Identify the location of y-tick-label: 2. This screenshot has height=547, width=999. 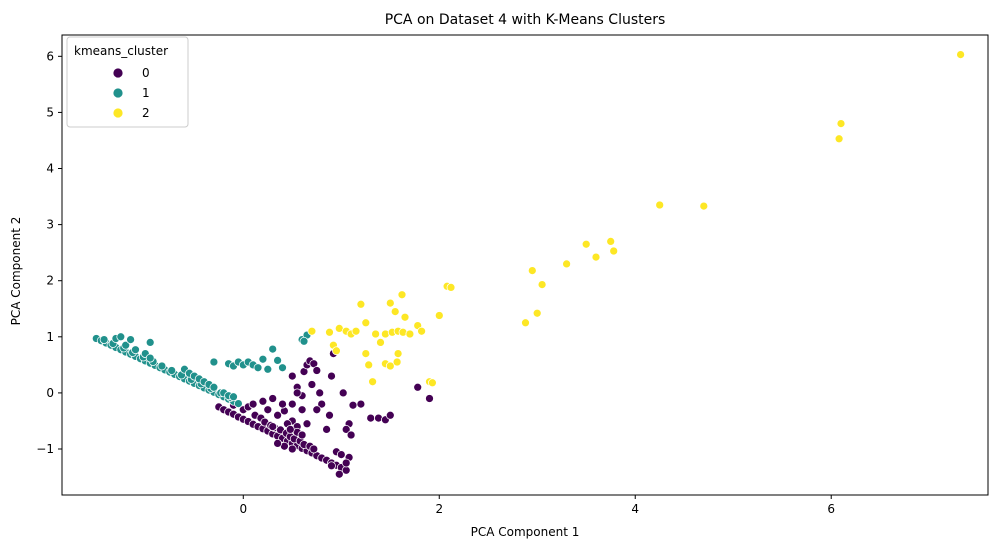
(50, 281).